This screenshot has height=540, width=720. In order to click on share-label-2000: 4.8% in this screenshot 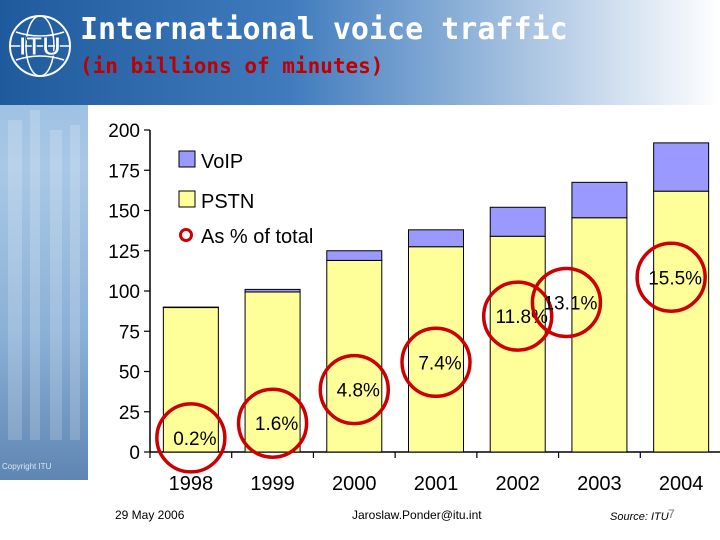, I will do `click(358, 391)`.